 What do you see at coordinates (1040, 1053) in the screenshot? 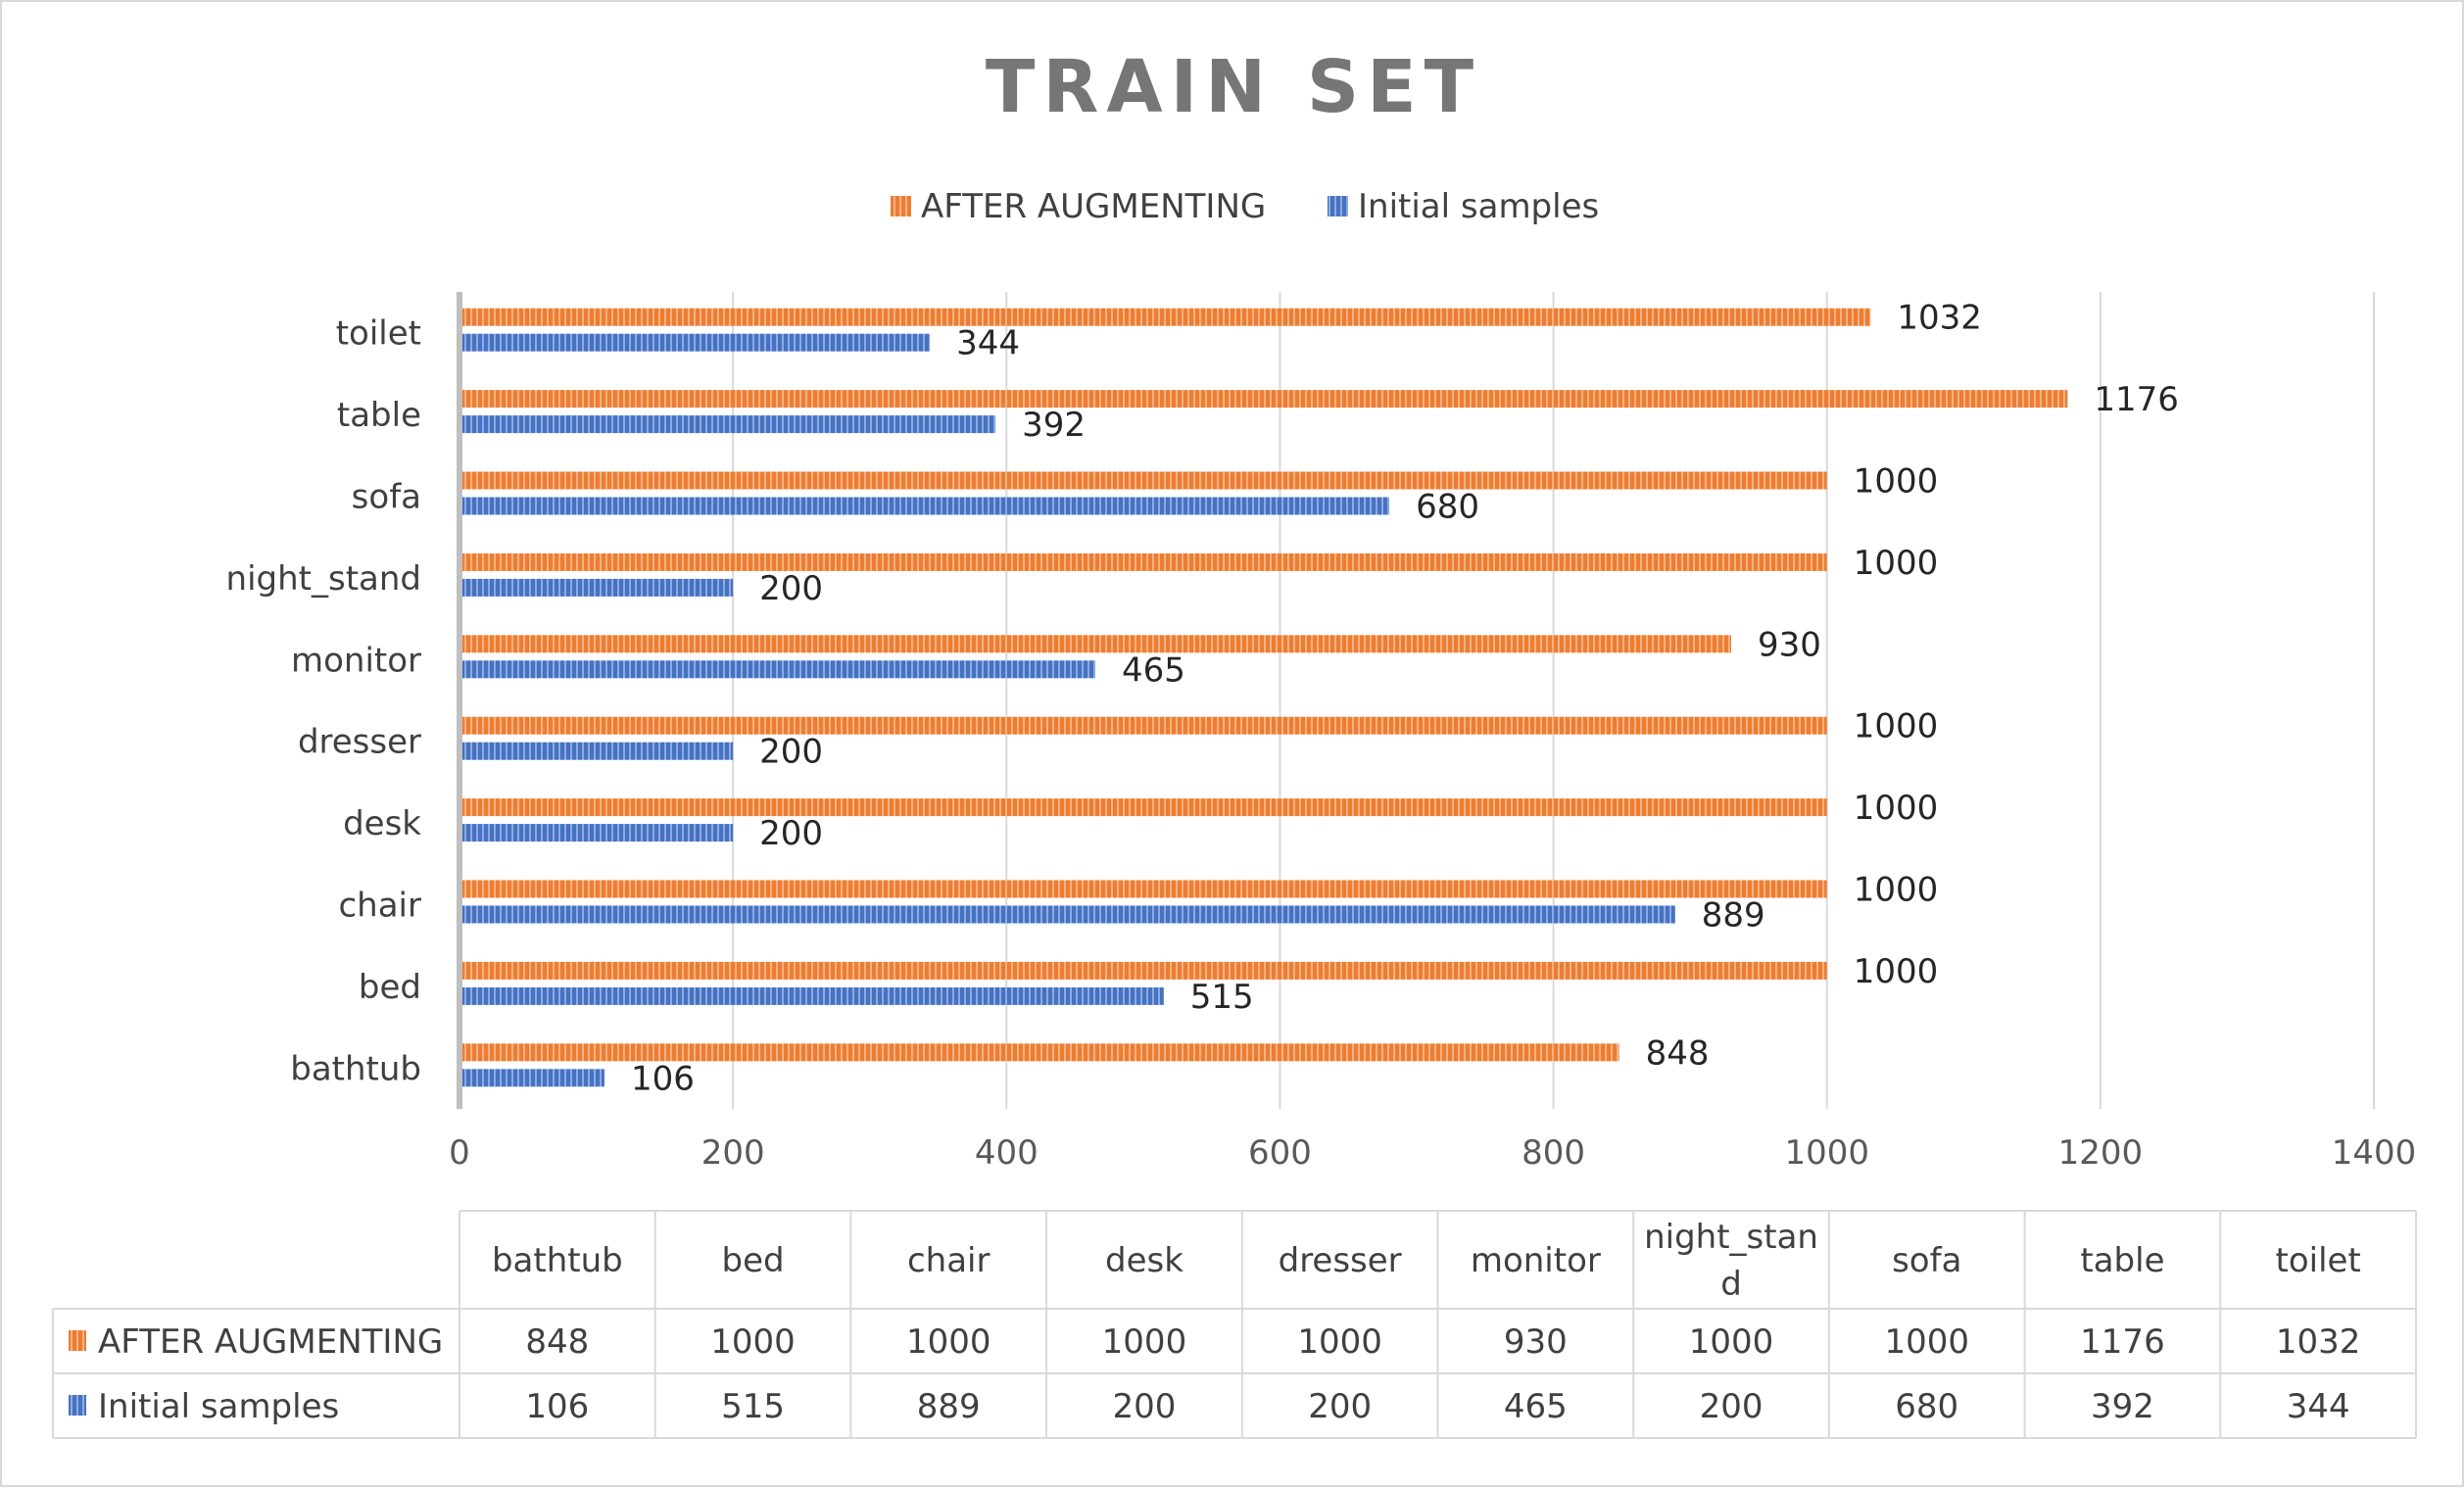
I see `bar-after-augmenting-bathtub` at bounding box center [1040, 1053].